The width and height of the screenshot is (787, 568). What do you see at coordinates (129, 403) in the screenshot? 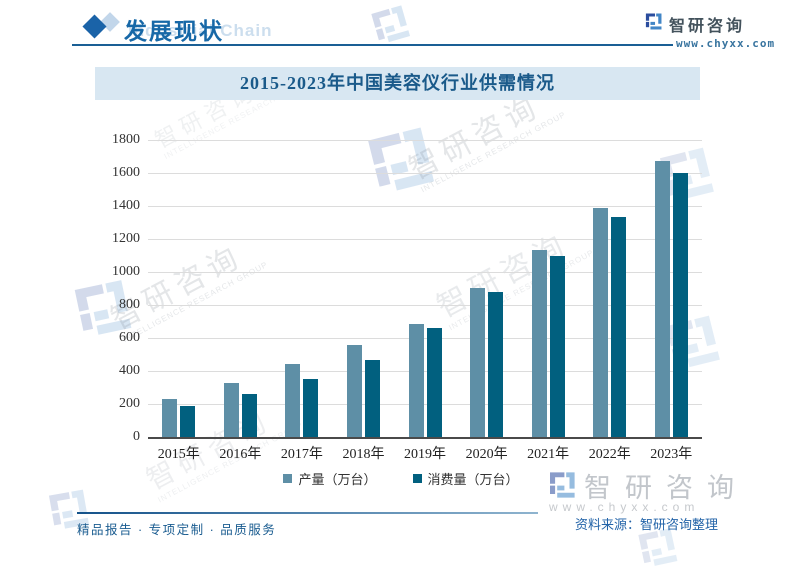
I see `y-tick-label: 200` at bounding box center [129, 403].